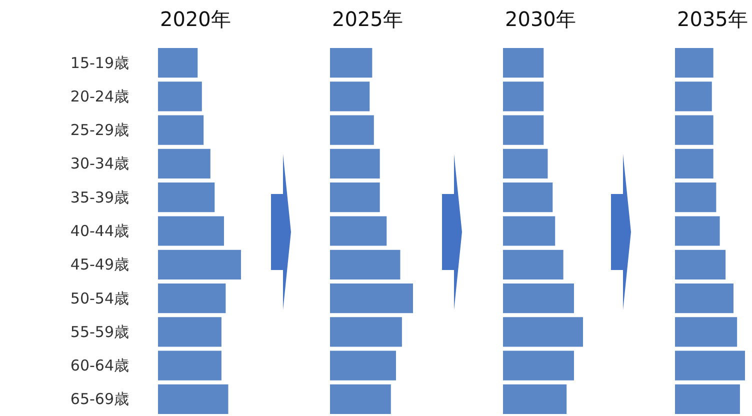 The width and height of the screenshot is (752, 416). What do you see at coordinates (99, 63) in the screenshot?
I see `y-tick-label: 15-19歳` at bounding box center [99, 63].